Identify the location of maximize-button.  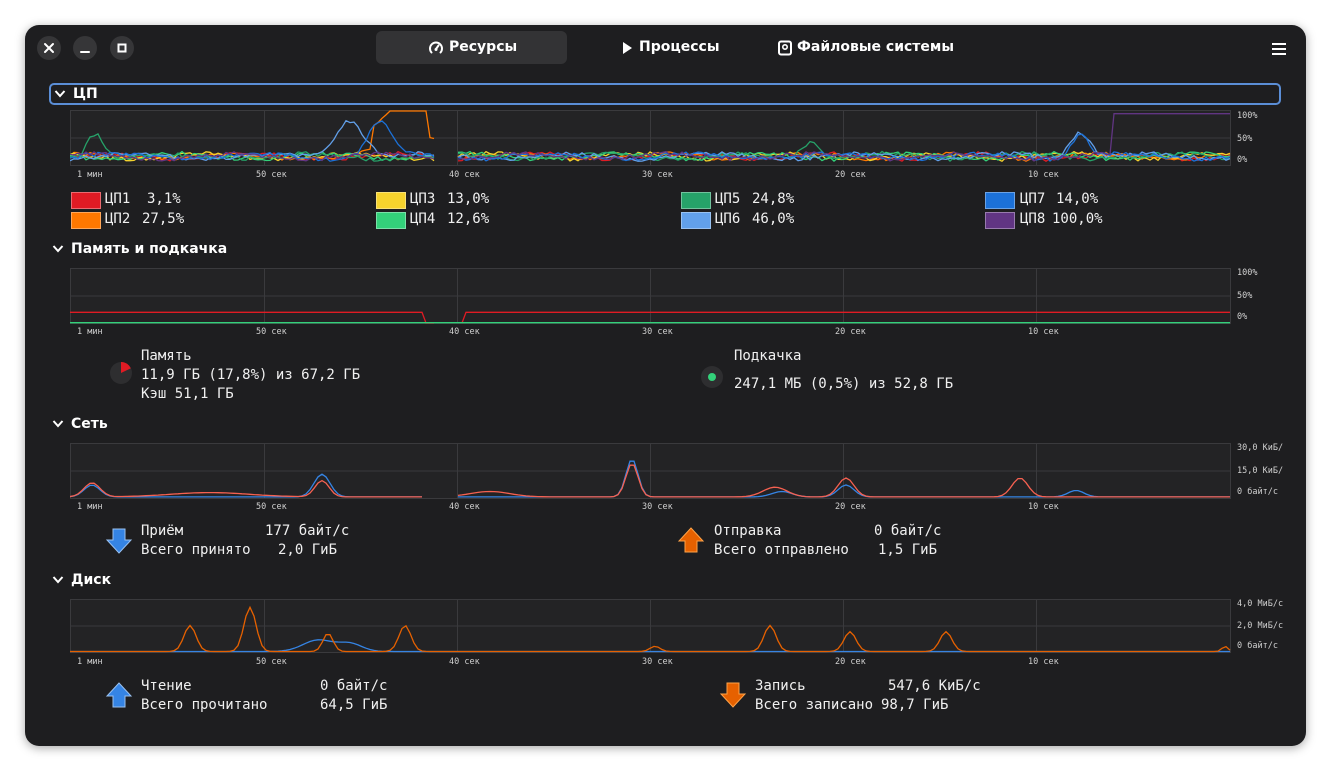
(122, 48).